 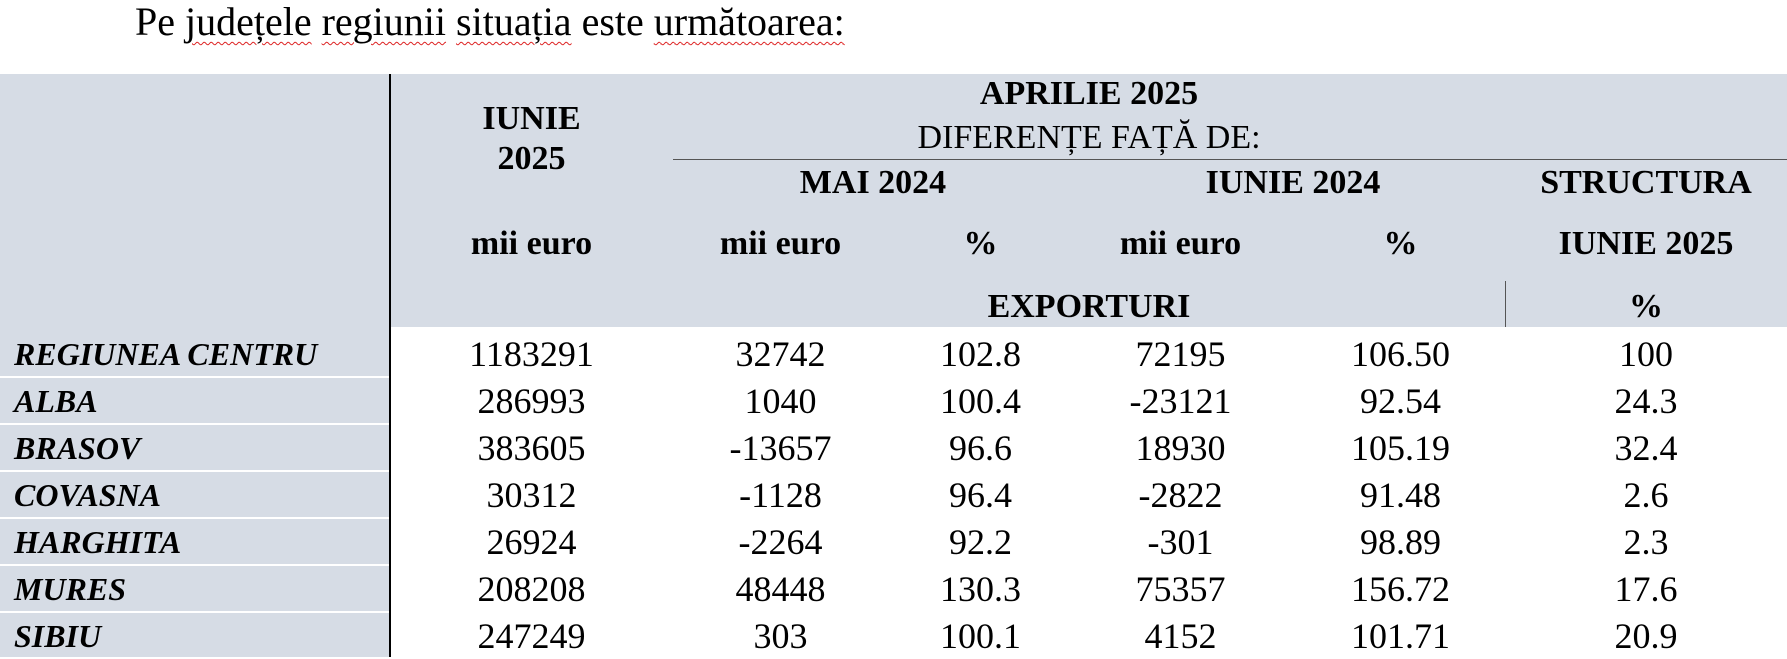 I want to click on table-cell-mai-pct: 102.8, so click(x=980, y=354).